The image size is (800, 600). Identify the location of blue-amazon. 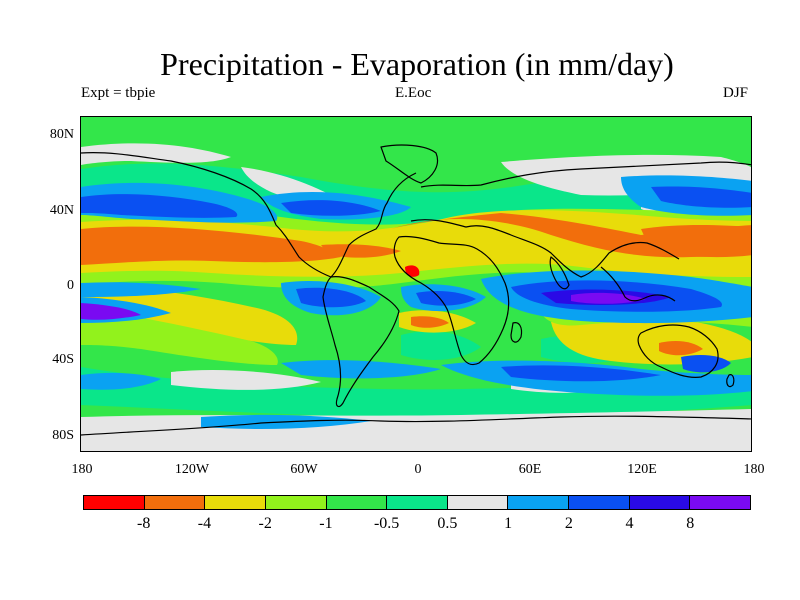
(331, 297).